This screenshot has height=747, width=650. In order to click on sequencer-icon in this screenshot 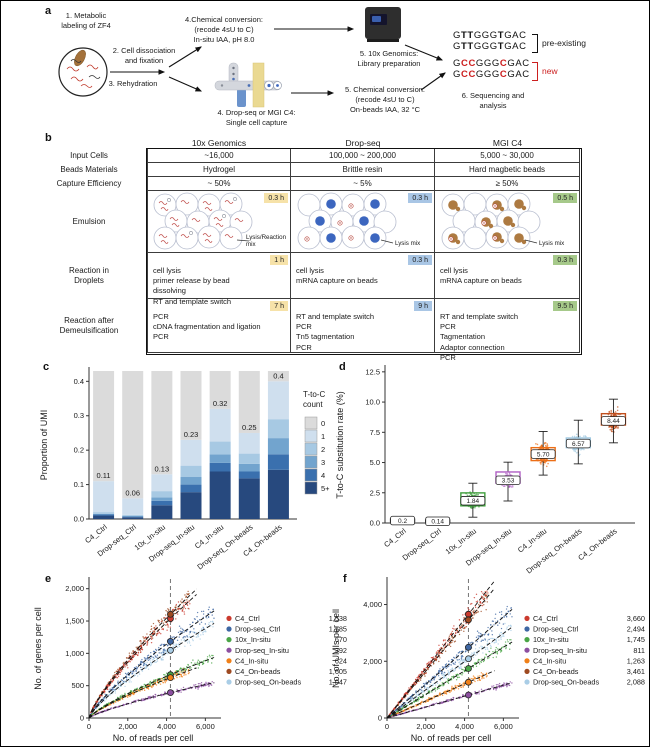, I will do `click(383, 24)`.